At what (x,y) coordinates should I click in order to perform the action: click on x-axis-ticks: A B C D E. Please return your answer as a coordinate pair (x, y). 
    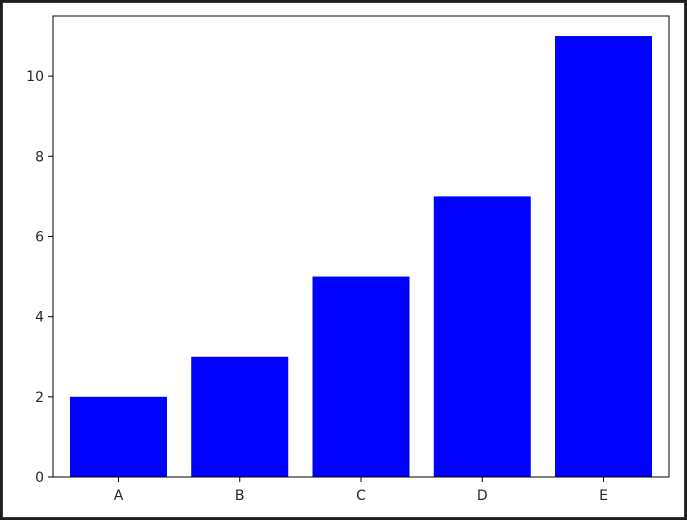
    Looking at the image, I should click on (361, 490).